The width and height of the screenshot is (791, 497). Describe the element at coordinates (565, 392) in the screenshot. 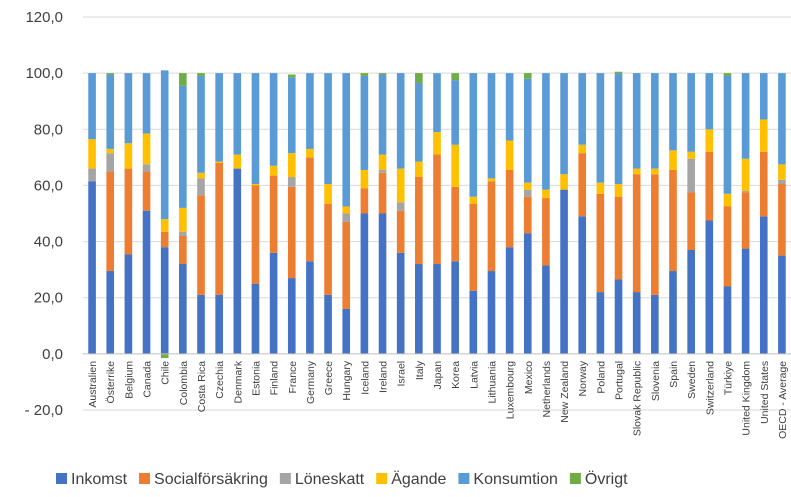

I see `x-category-label: New Zealand` at that location.